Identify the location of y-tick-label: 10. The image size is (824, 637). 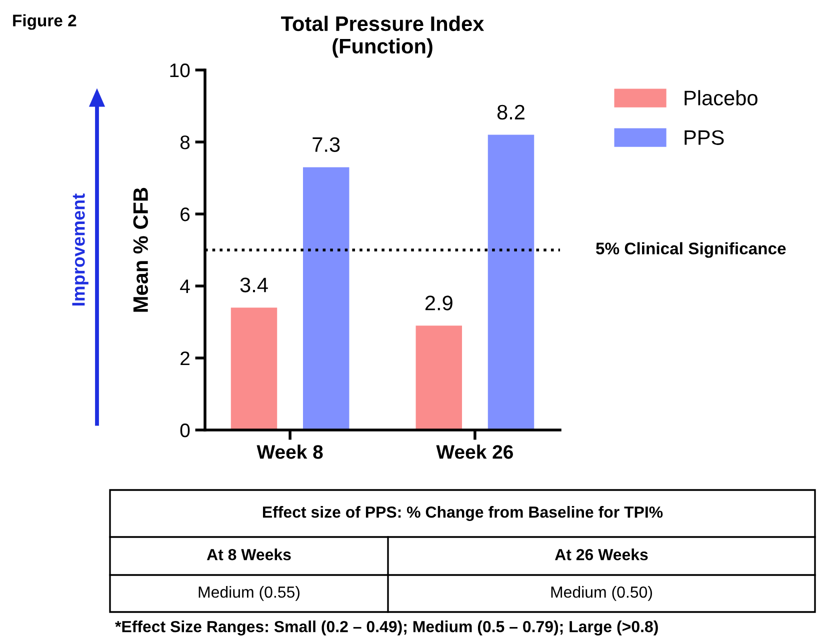
(180, 70).